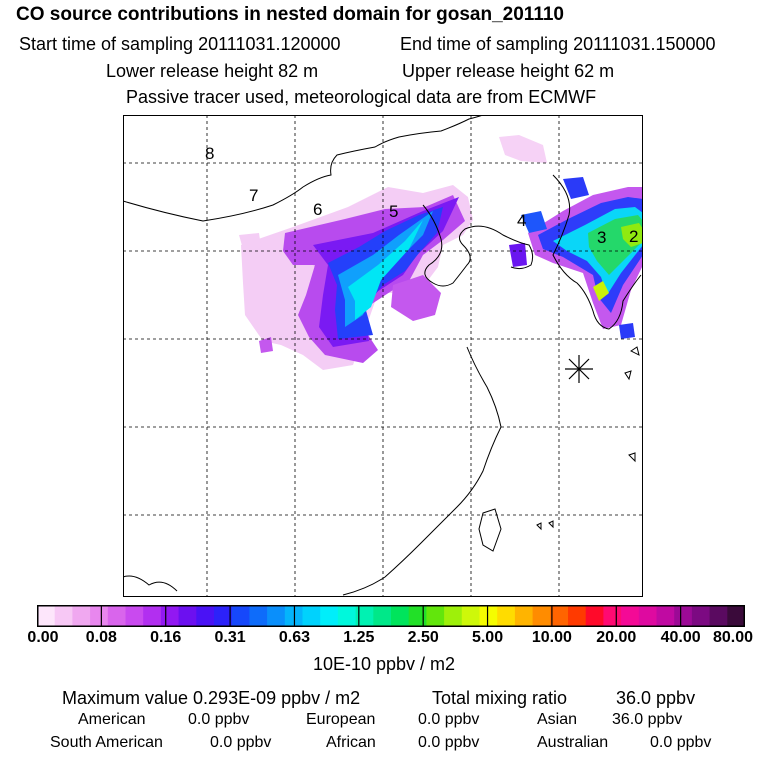 The width and height of the screenshot is (768, 768). What do you see at coordinates (616, 637) in the screenshot?
I see `colorbar-tick-label: 20.00` at bounding box center [616, 637].